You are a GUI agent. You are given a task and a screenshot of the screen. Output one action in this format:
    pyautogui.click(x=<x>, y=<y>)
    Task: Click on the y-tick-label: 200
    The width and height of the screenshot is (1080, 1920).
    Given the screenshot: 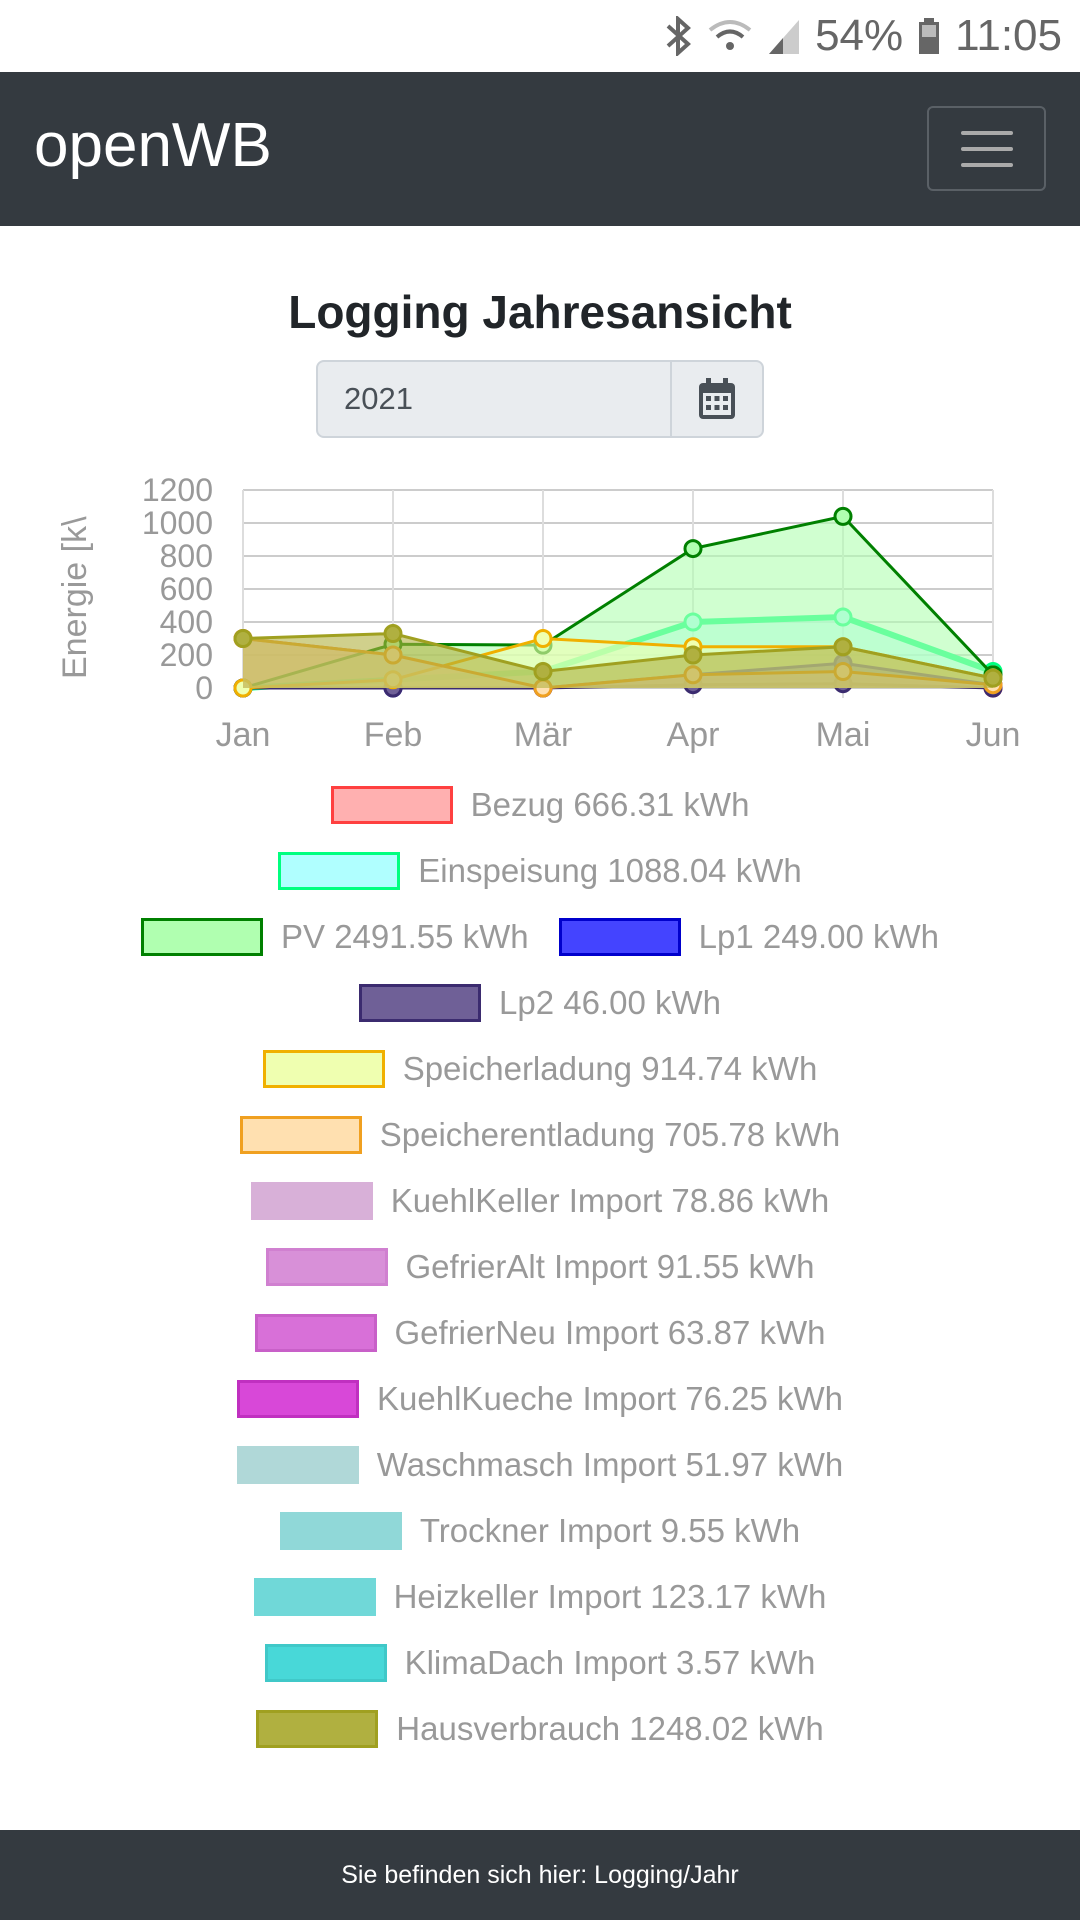 What is the action you would take?
    pyautogui.click(x=186, y=655)
    